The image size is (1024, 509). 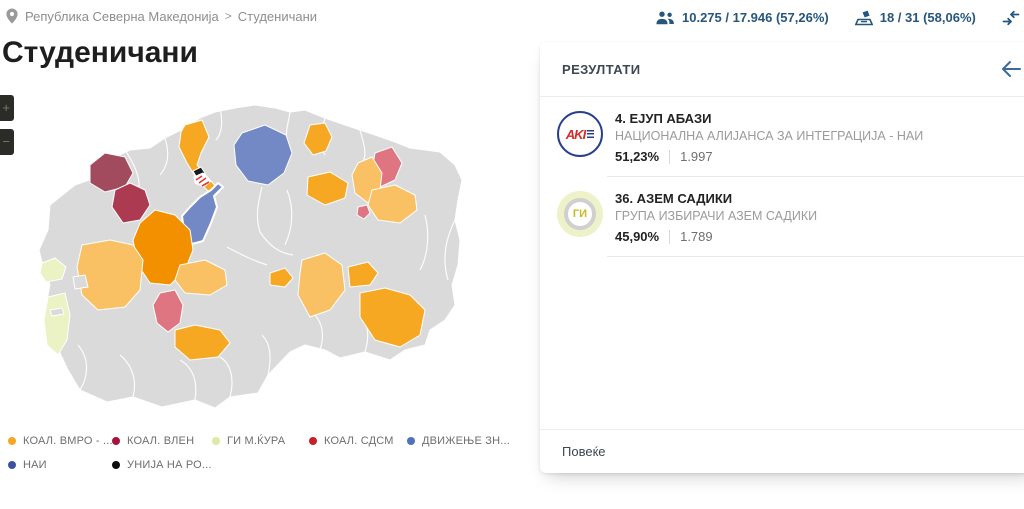 What do you see at coordinates (927, 17) in the screenshot?
I see `stat-stations-value: 18 / 31 (58,06%)` at bounding box center [927, 17].